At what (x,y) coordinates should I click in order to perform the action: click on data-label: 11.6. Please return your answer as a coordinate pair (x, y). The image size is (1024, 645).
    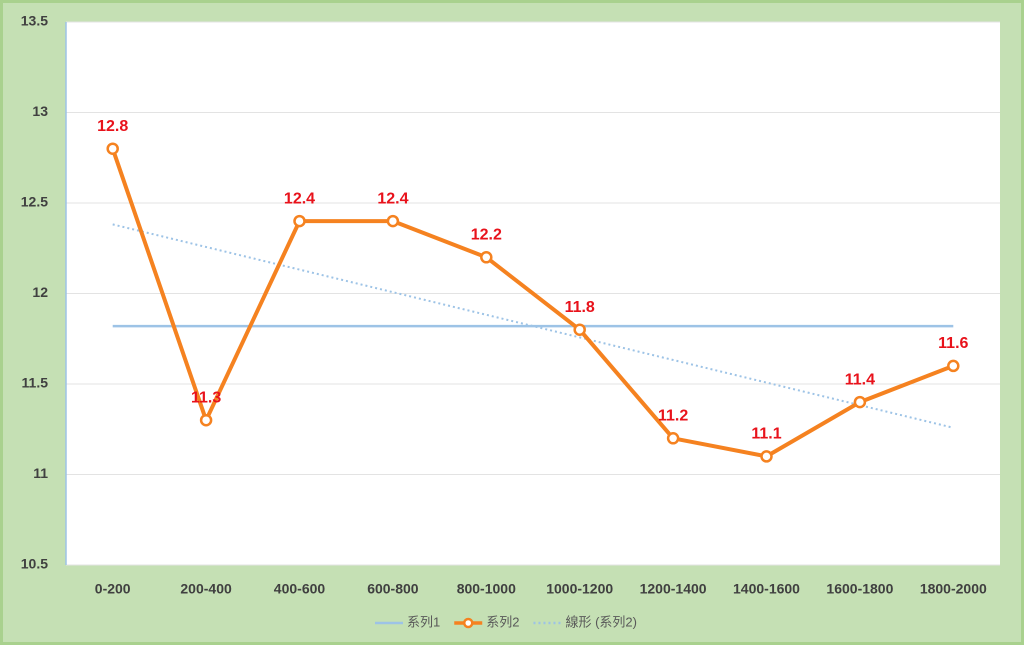
    Looking at the image, I should click on (953, 343).